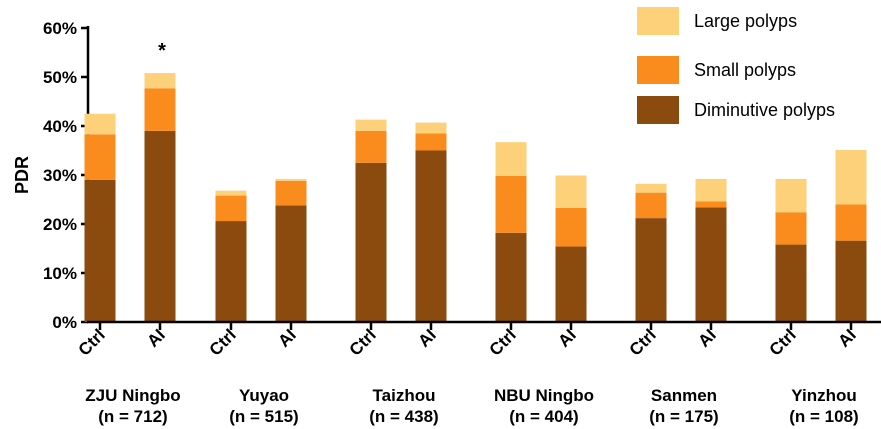 The width and height of the screenshot is (881, 429). I want to click on y-tick-label: 10%, so click(60, 273).